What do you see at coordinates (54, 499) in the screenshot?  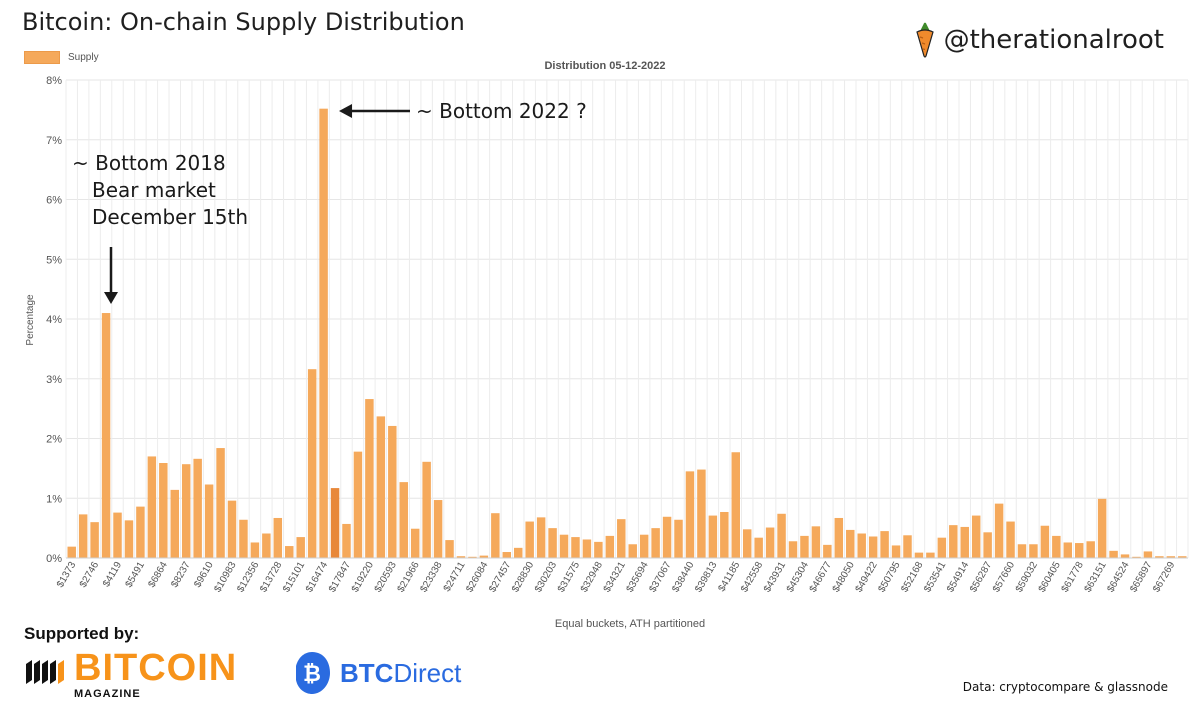 I see `y-tick-label: 1%` at bounding box center [54, 499].